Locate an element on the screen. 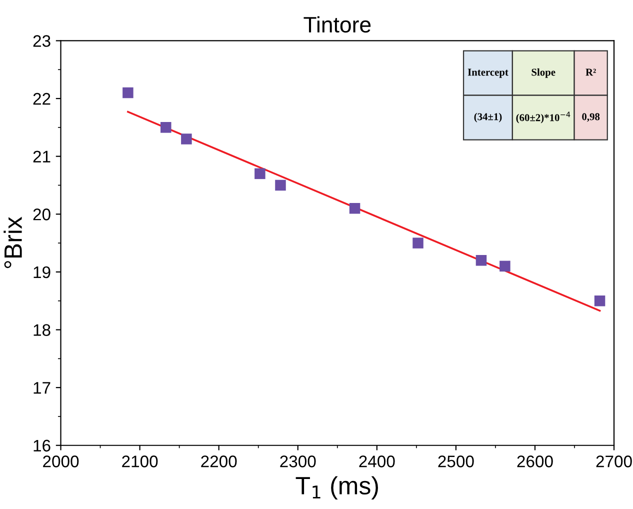  annotation: (34±1) is located at coordinates (488, 117).